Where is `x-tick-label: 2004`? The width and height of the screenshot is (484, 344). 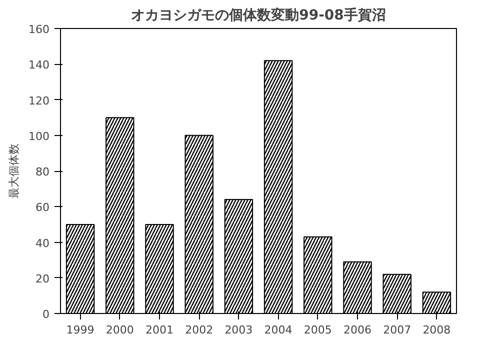
x-tick-label: 2004 is located at coordinates (278, 330).